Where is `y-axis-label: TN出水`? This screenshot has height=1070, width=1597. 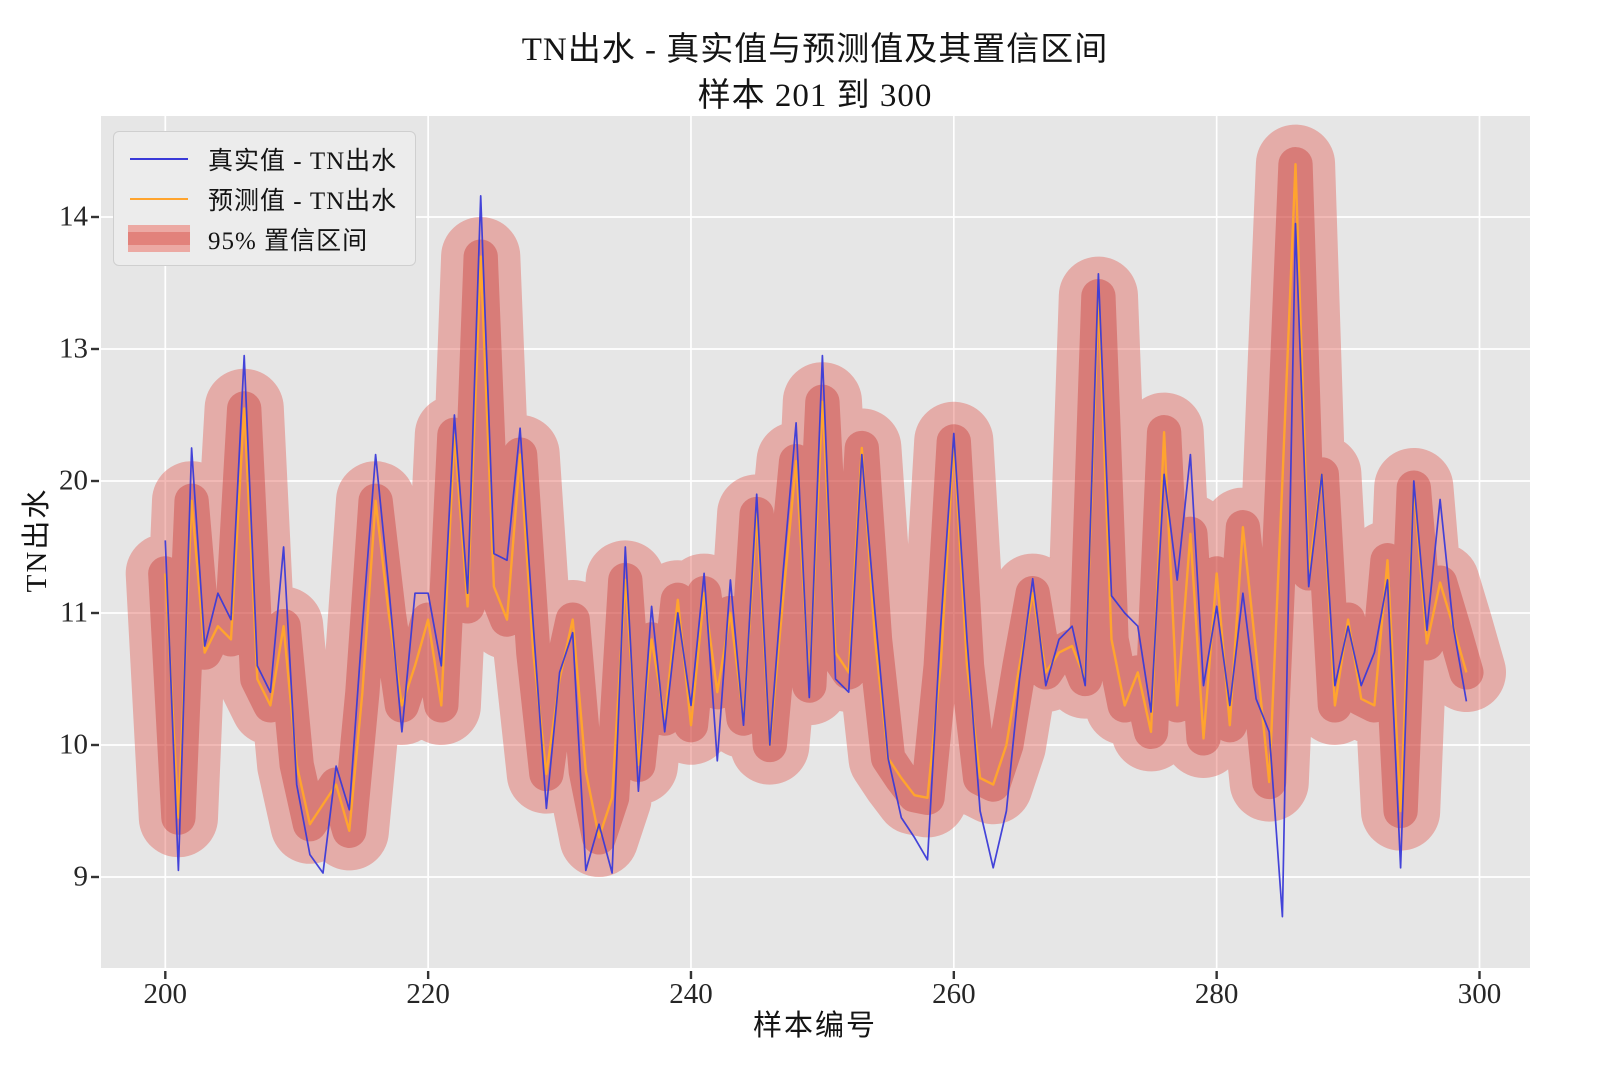
y-axis-label: TN出水 is located at coordinates (37, 540).